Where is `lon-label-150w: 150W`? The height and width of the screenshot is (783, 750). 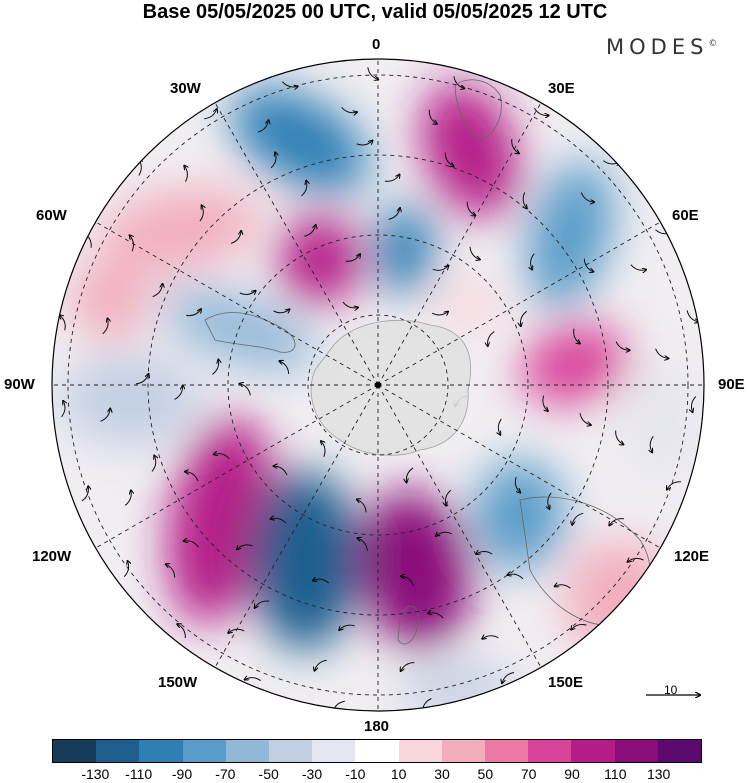 lon-label-150w: 150W is located at coordinates (178, 682).